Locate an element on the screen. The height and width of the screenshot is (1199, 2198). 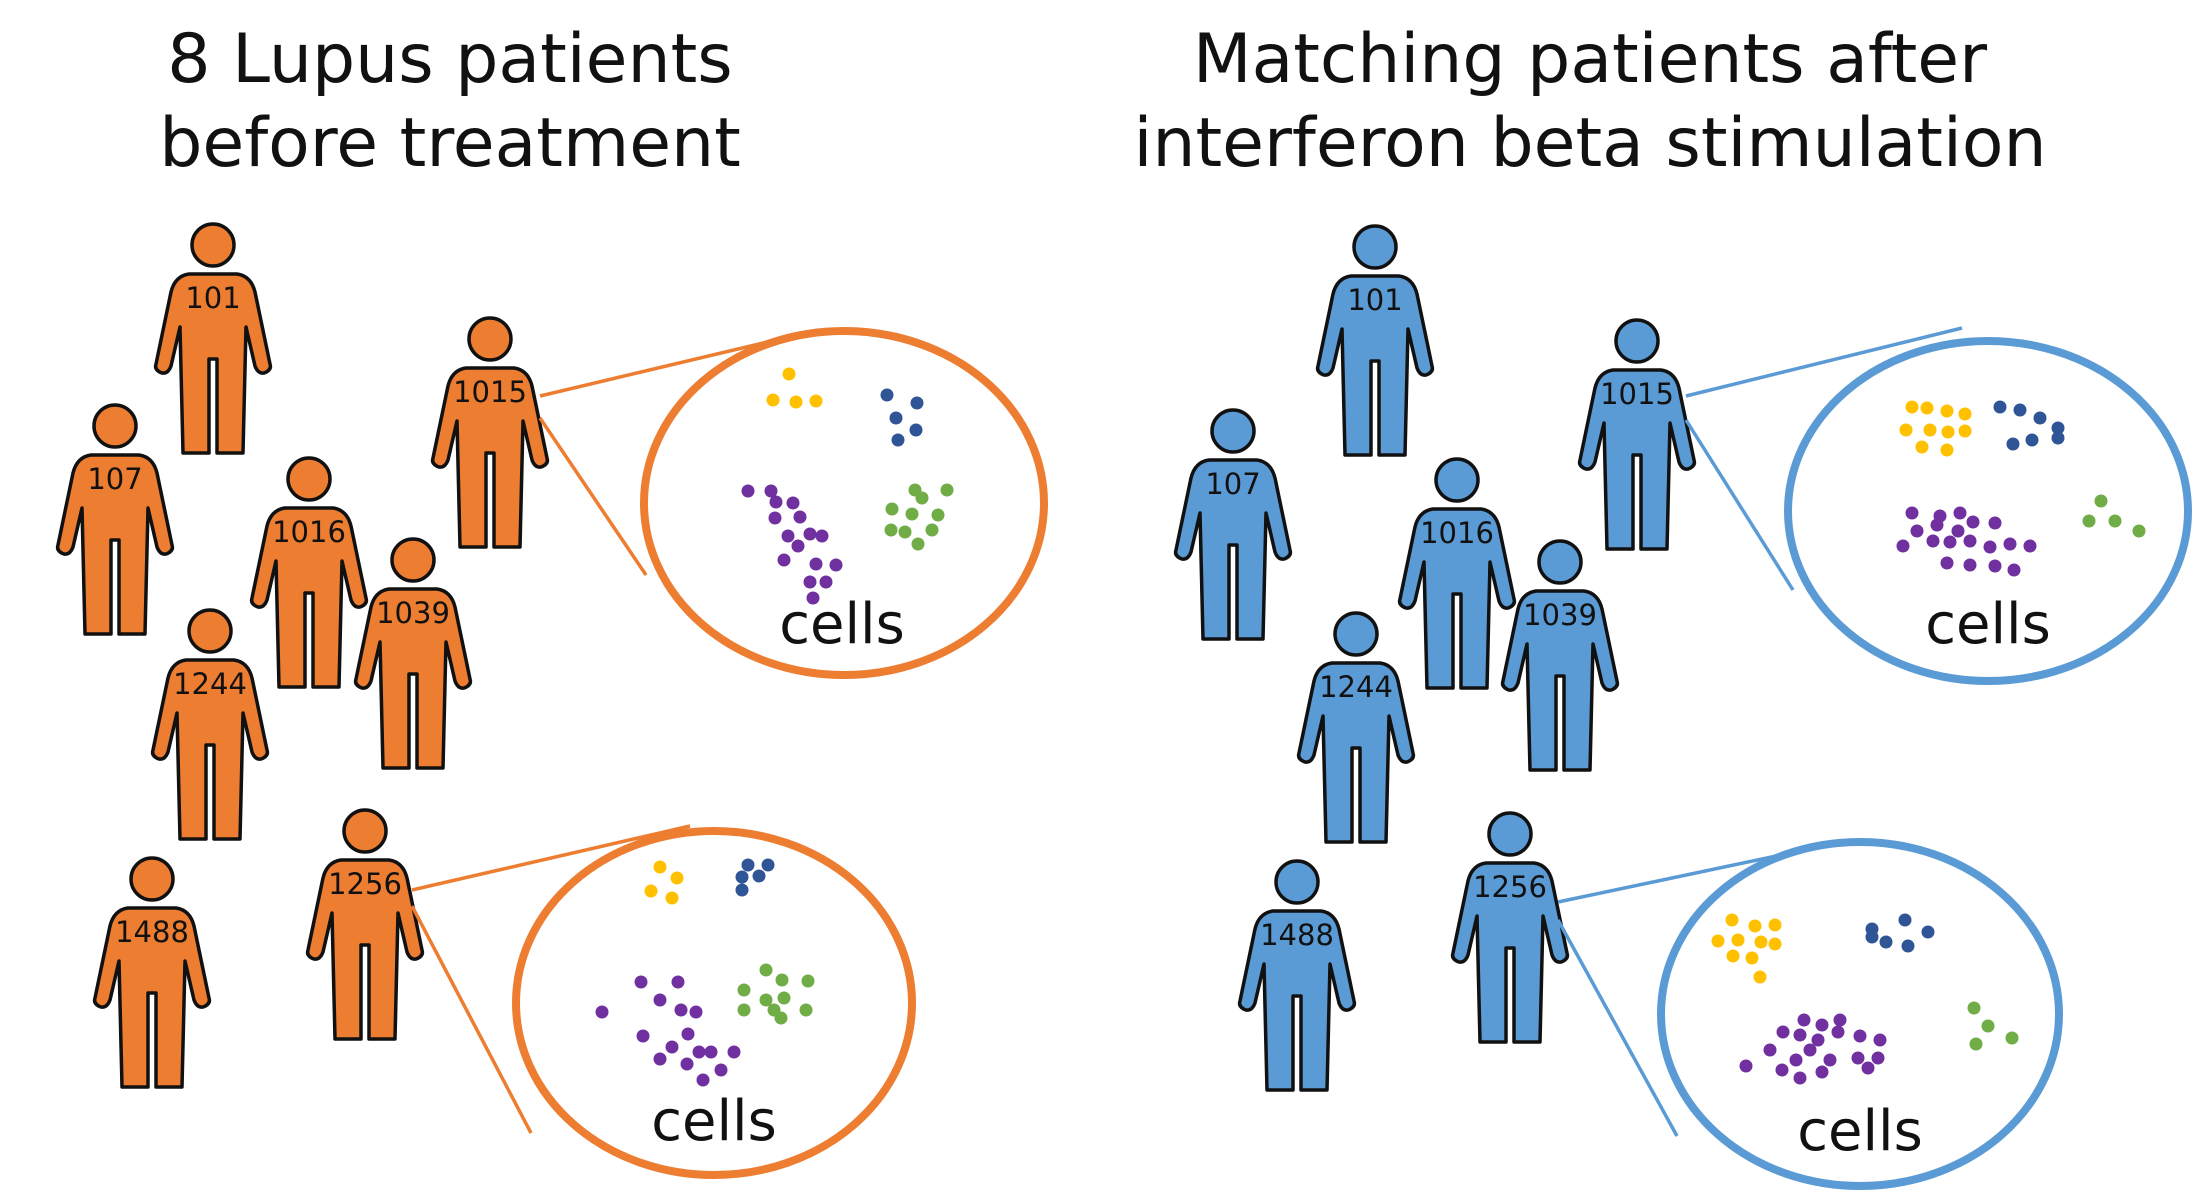
left-callout-1015: cells is located at coordinates (793, 503).